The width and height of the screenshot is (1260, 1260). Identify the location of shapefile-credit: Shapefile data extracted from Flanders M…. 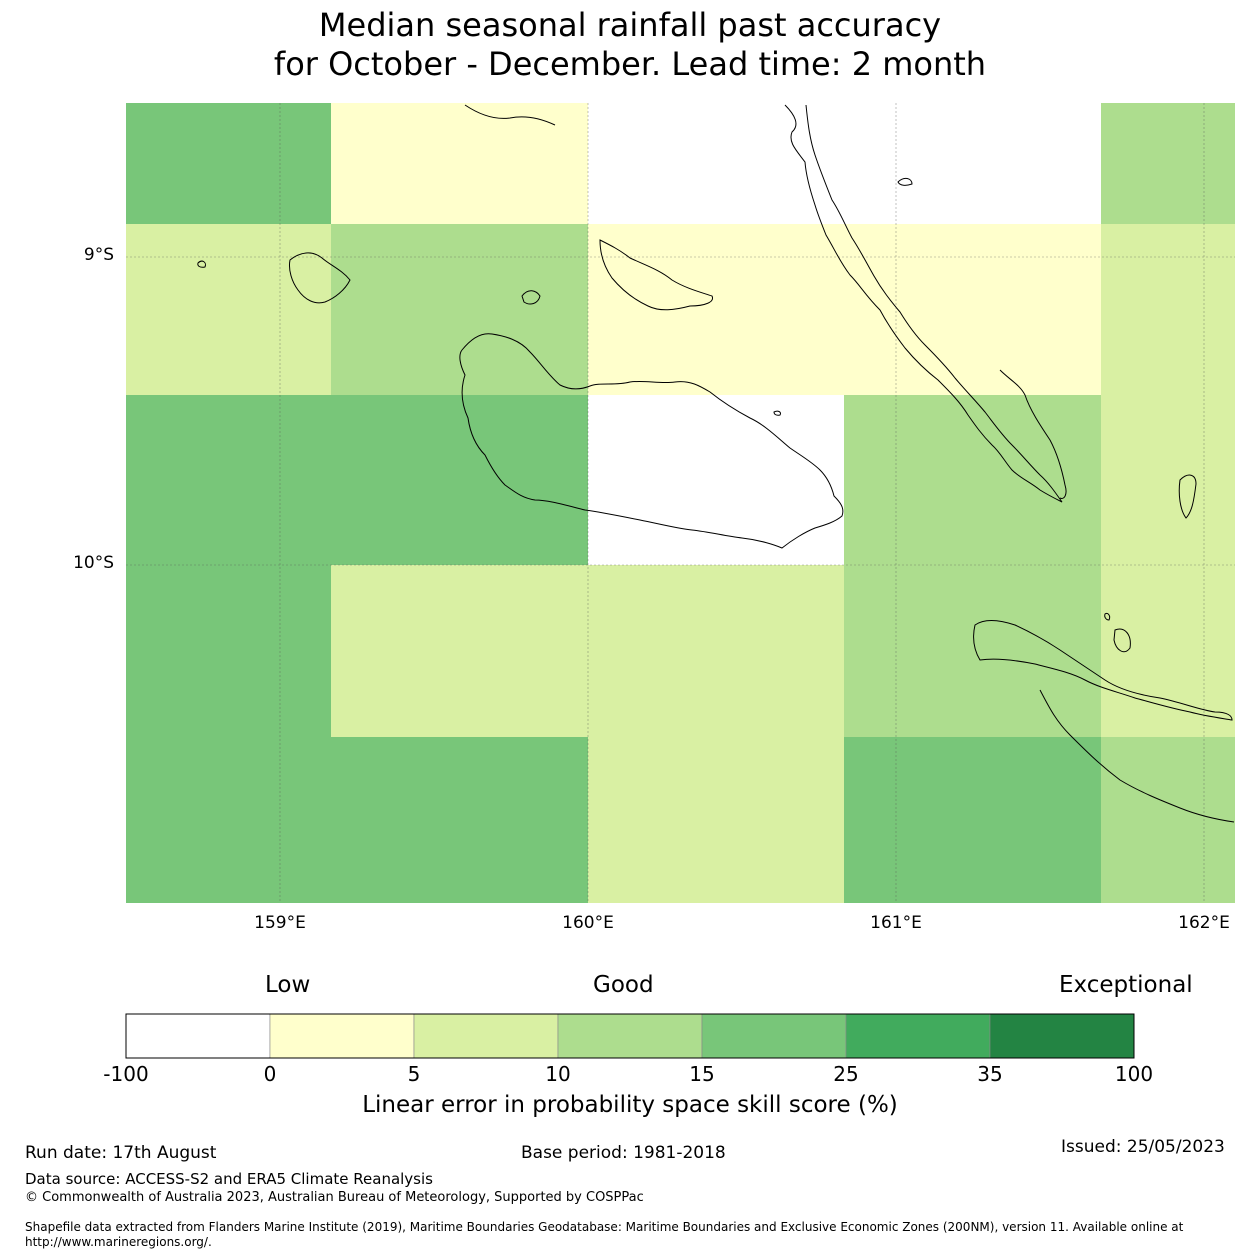
(604, 1234).